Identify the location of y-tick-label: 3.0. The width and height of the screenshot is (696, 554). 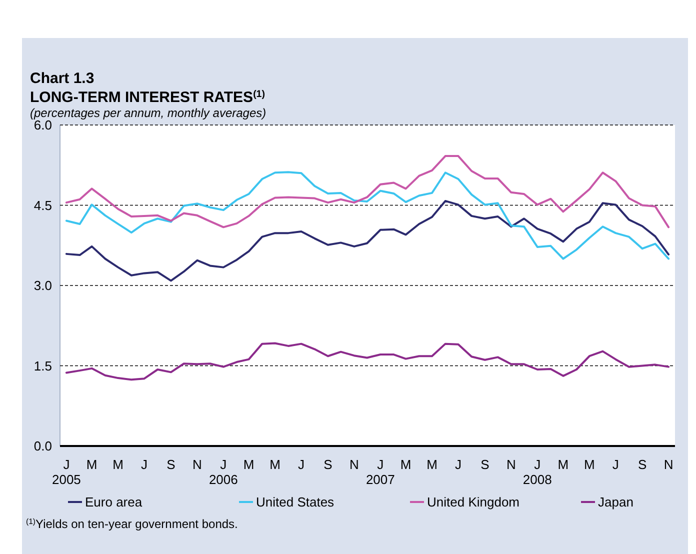
(43, 286).